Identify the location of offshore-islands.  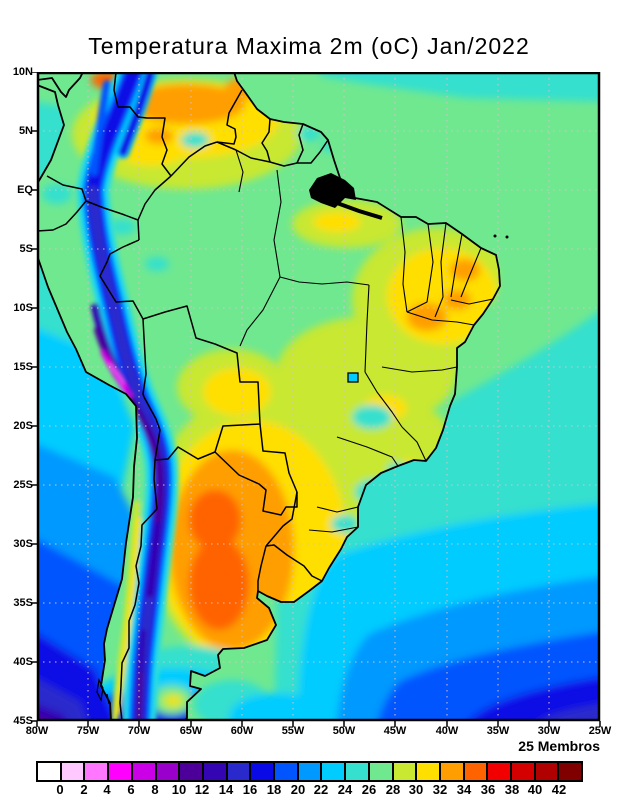
(501, 236).